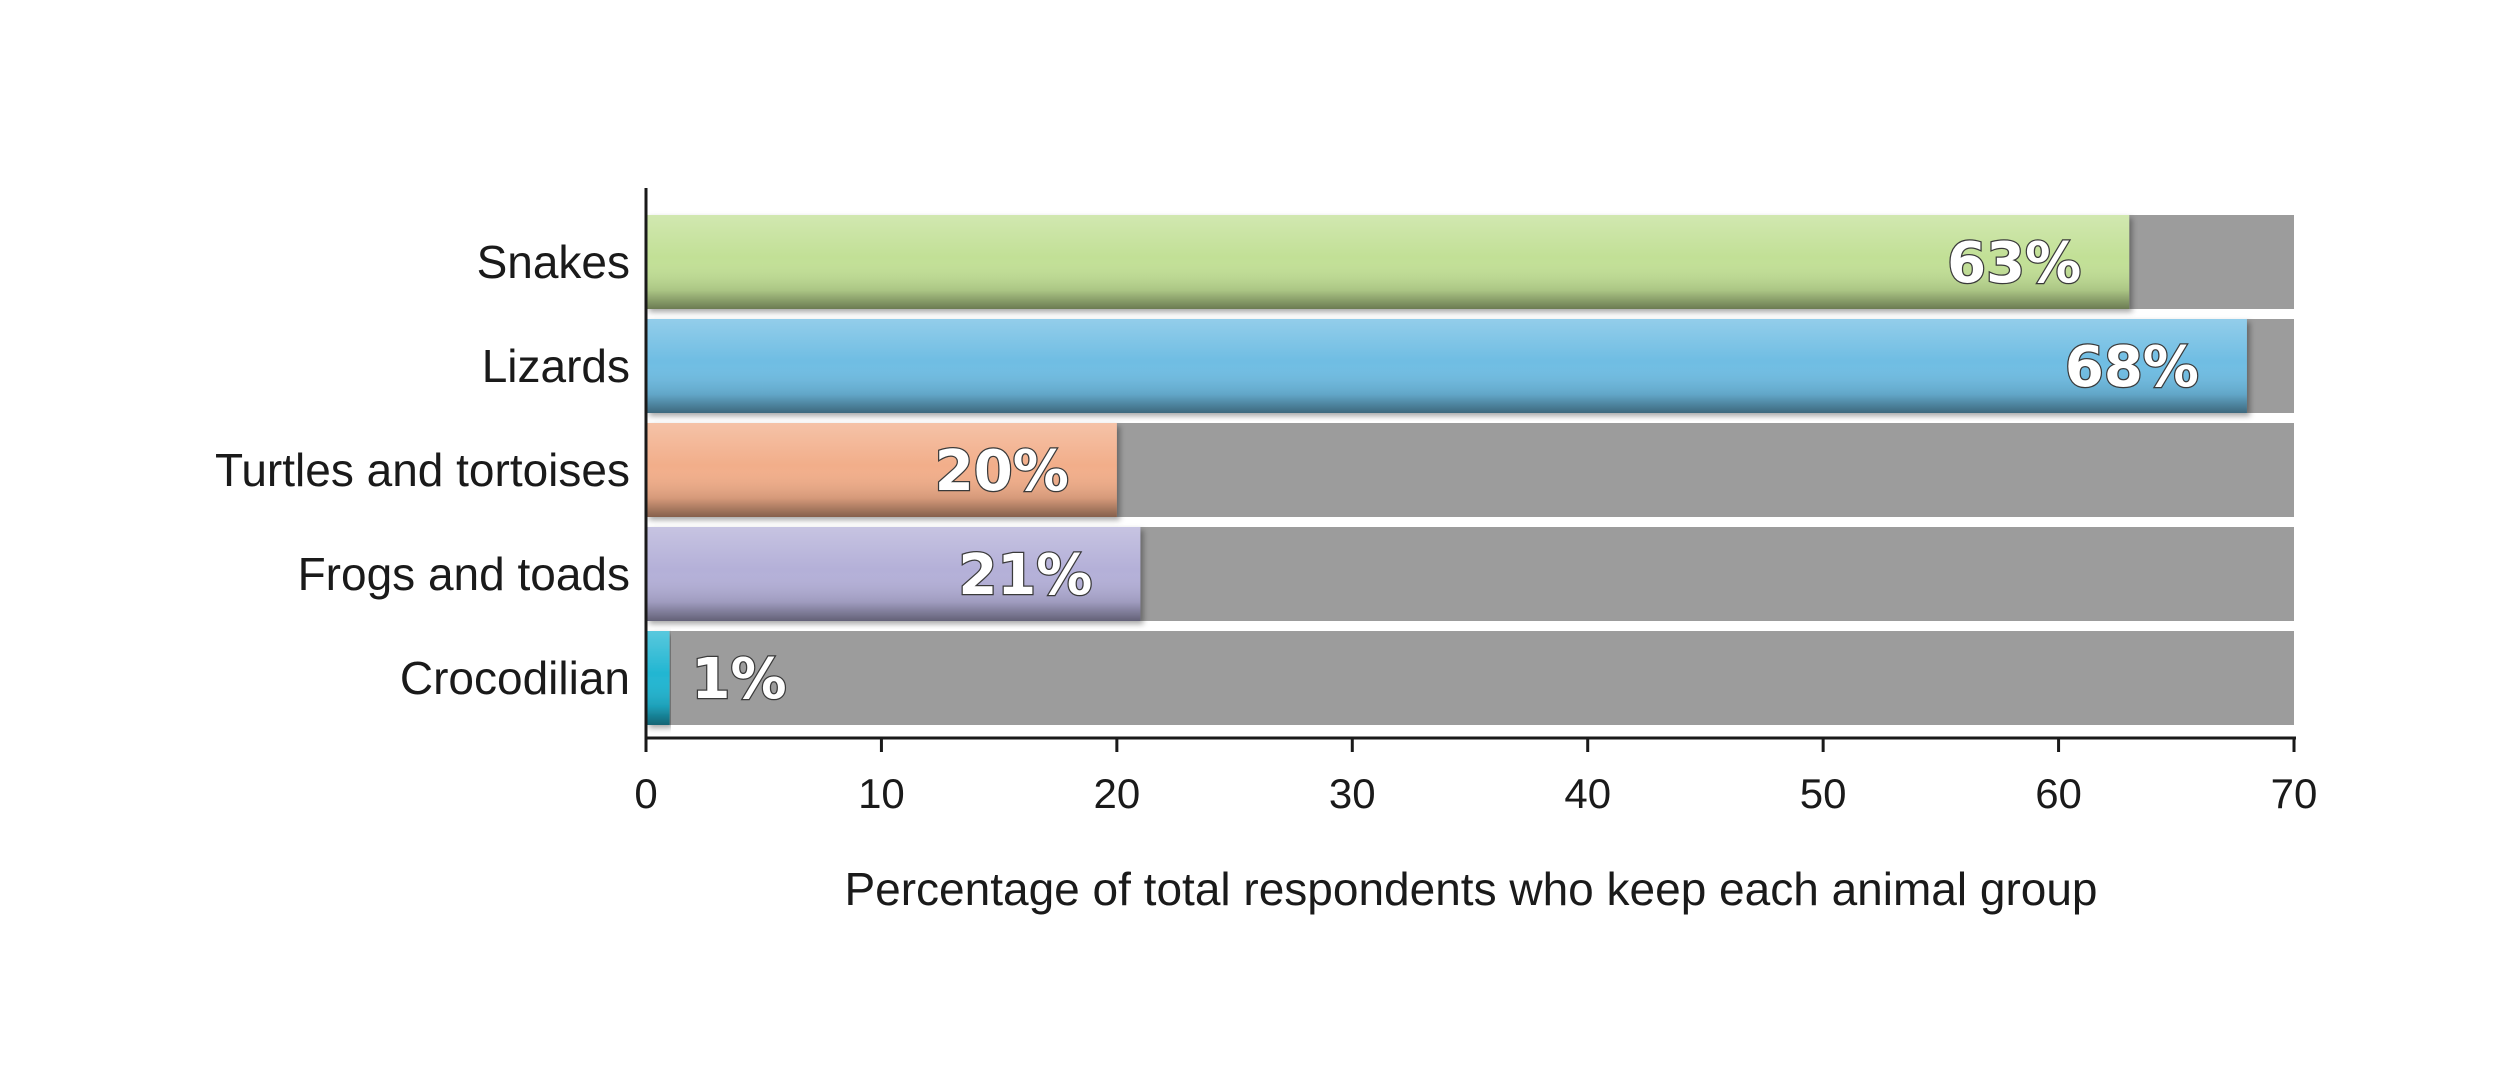  What do you see at coordinates (739, 679) in the screenshot?
I see `data-label-crocodilian: 1%` at bounding box center [739, 679].